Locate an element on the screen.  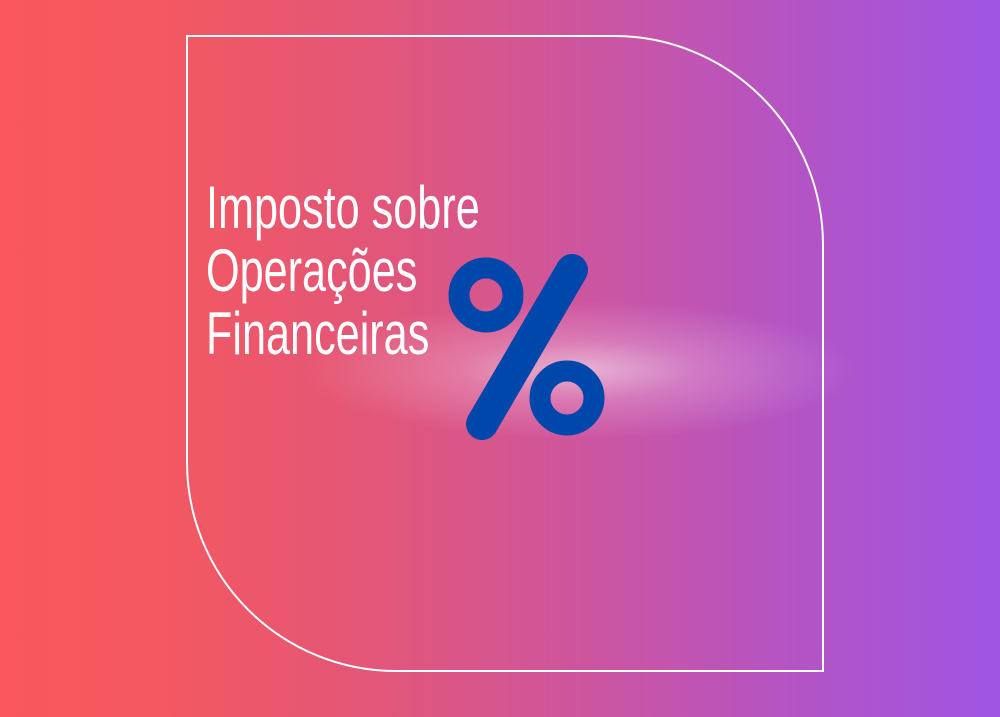
title-line-3: Financeiras is located at coordinates (318, 333).